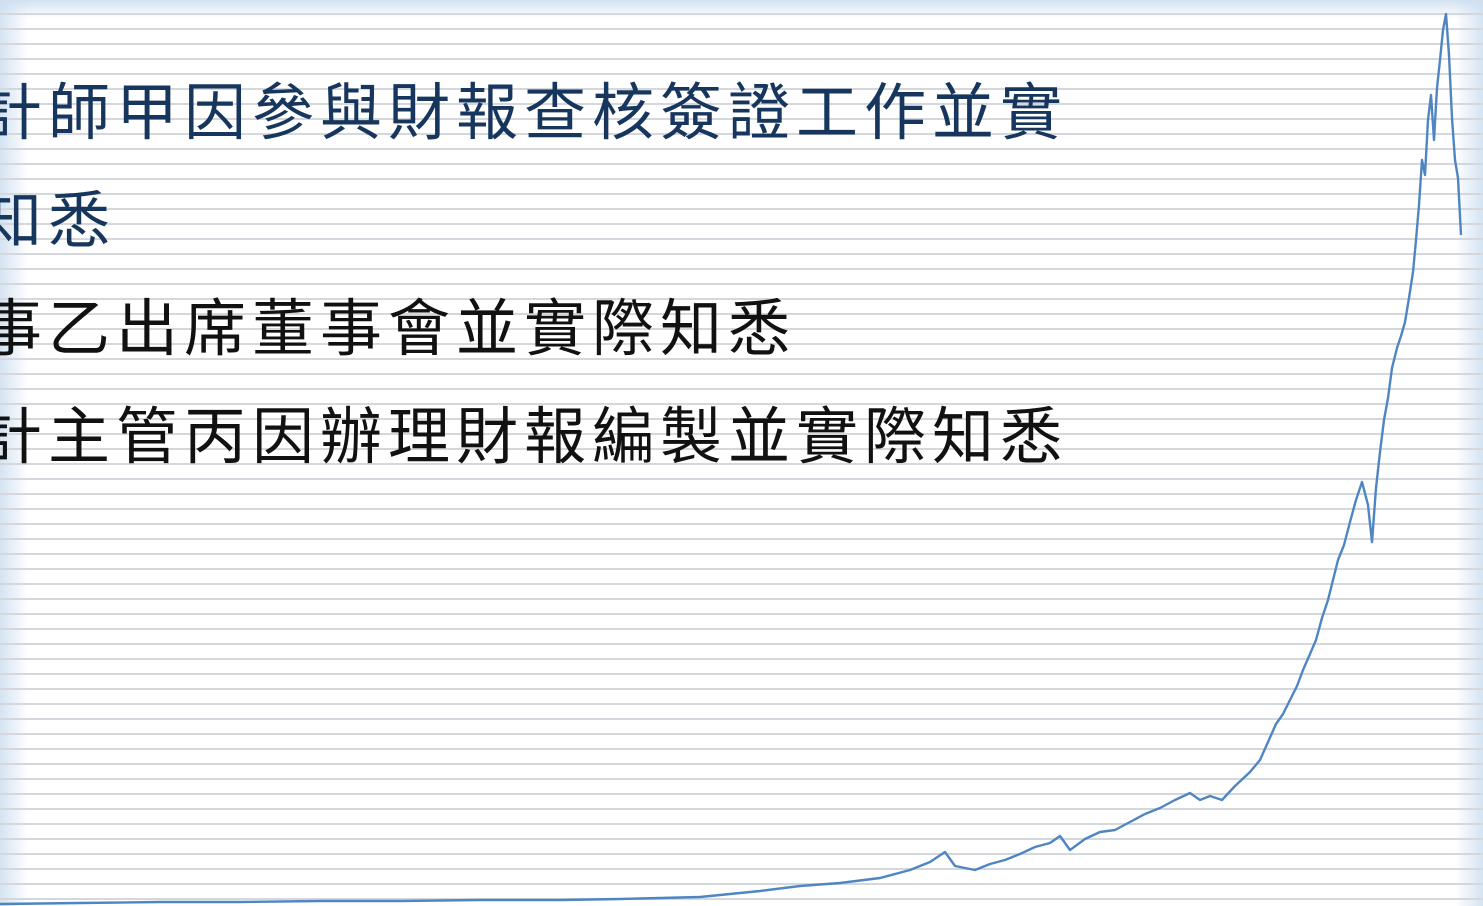 This screenshot has width=1483, height=906. I want to click on slide-text-line-4: 計主管丙因辦理財報編製並實際知悉, so click(534, 436).